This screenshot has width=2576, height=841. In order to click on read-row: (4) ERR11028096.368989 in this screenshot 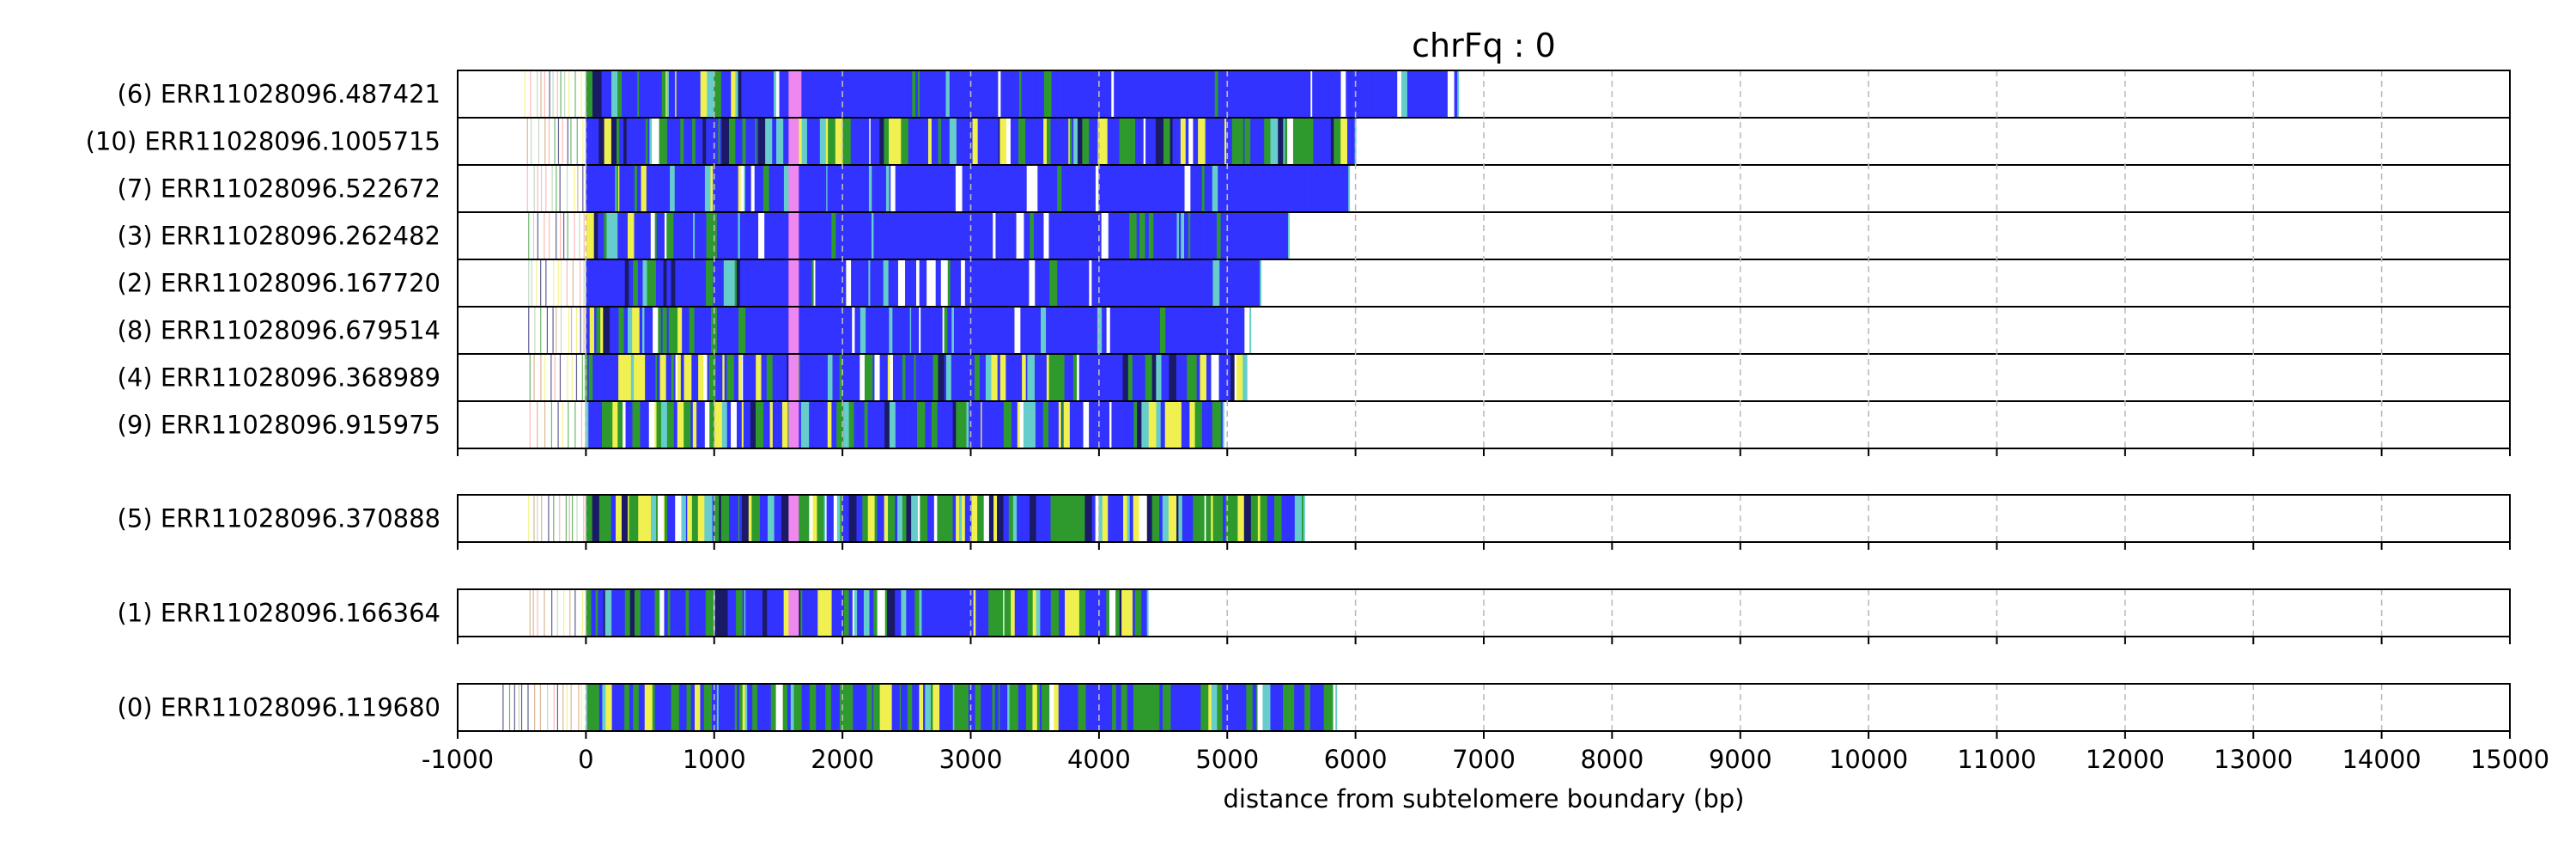, I will do `click(683, 377)`.